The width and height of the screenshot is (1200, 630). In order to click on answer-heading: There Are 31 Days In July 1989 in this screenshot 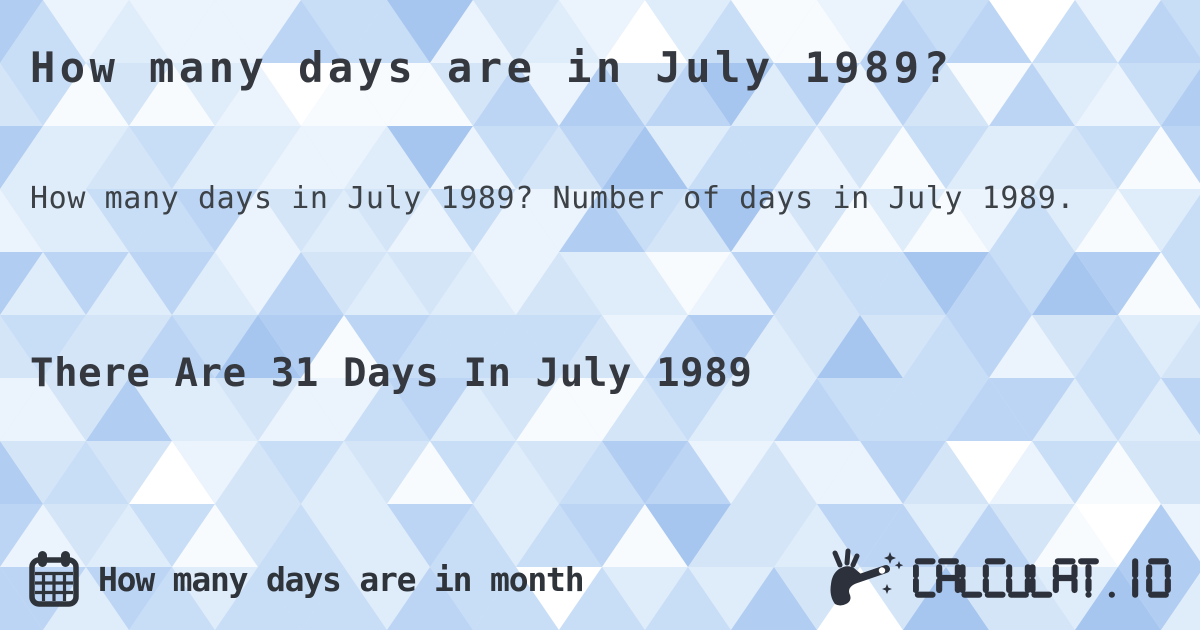, I will do `click(391, 373)`.